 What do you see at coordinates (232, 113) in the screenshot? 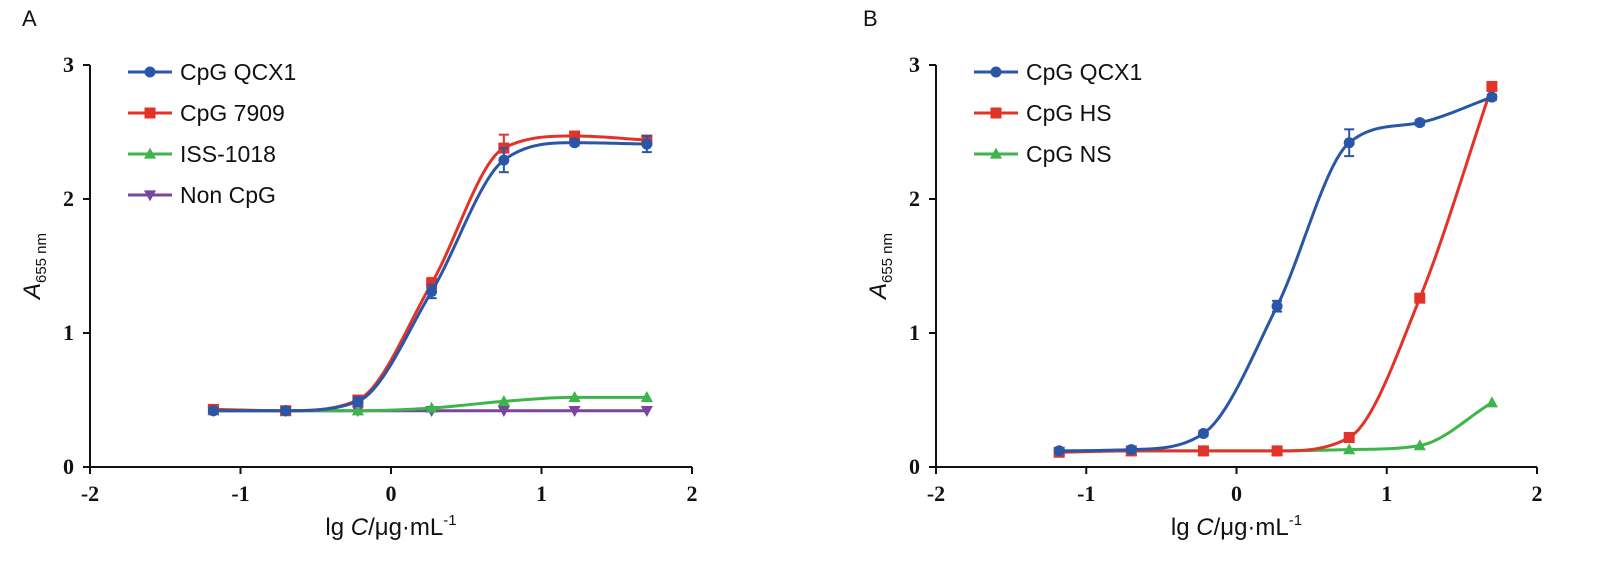
I see `legend-label: CpG 7909` at bounding box center [232, 113].